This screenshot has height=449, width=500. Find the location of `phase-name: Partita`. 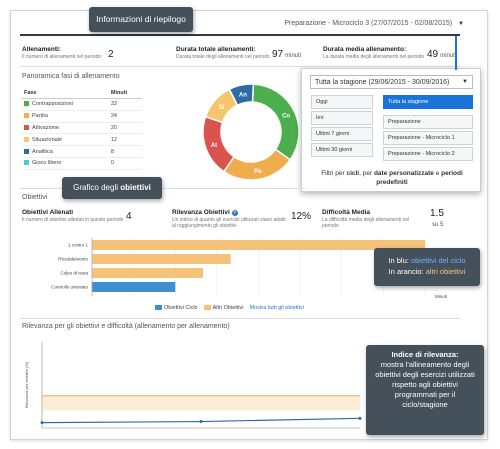

phase-name: Partita is located at coordinates (40, 116).